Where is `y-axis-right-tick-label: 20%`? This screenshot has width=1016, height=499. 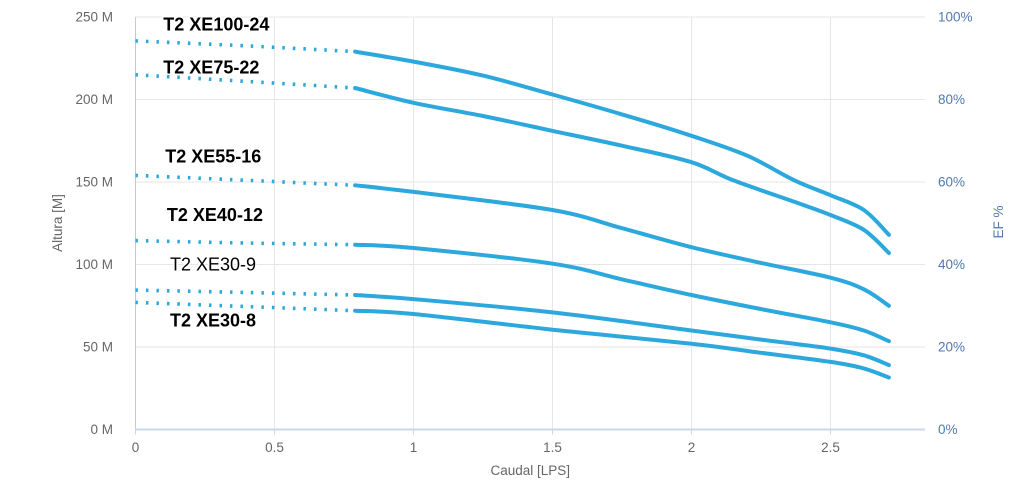
y-axis-right-tick-label: 20% is located at coordinates (951, 347).